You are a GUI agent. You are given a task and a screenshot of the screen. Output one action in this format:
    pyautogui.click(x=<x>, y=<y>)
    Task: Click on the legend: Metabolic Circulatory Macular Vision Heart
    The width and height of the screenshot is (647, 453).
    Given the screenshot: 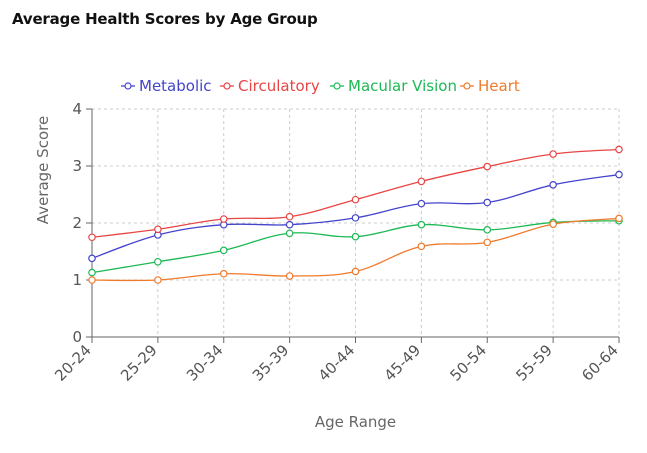 What is the action you would take?
    pyautogui.click(x=320, y=86)
    